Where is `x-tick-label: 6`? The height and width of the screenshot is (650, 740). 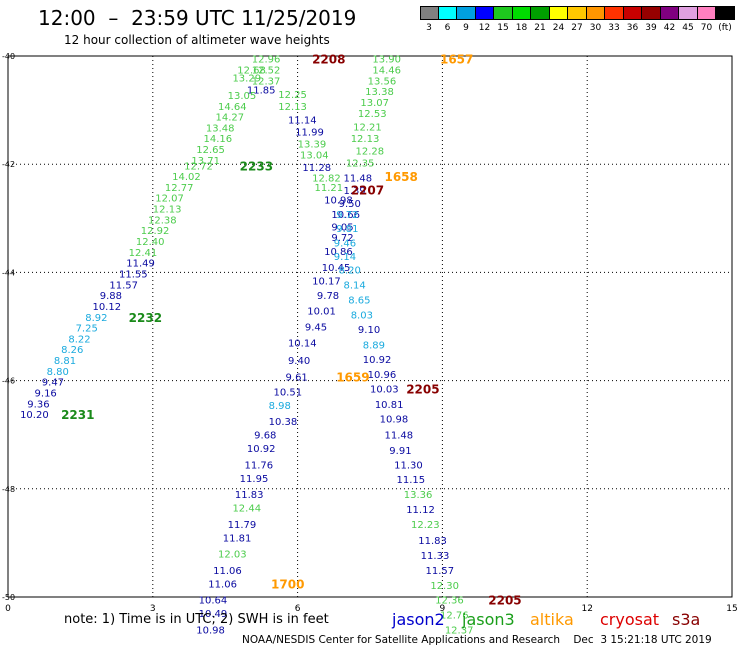 x-tick-label: 6 is located at coordinates (298, 609).